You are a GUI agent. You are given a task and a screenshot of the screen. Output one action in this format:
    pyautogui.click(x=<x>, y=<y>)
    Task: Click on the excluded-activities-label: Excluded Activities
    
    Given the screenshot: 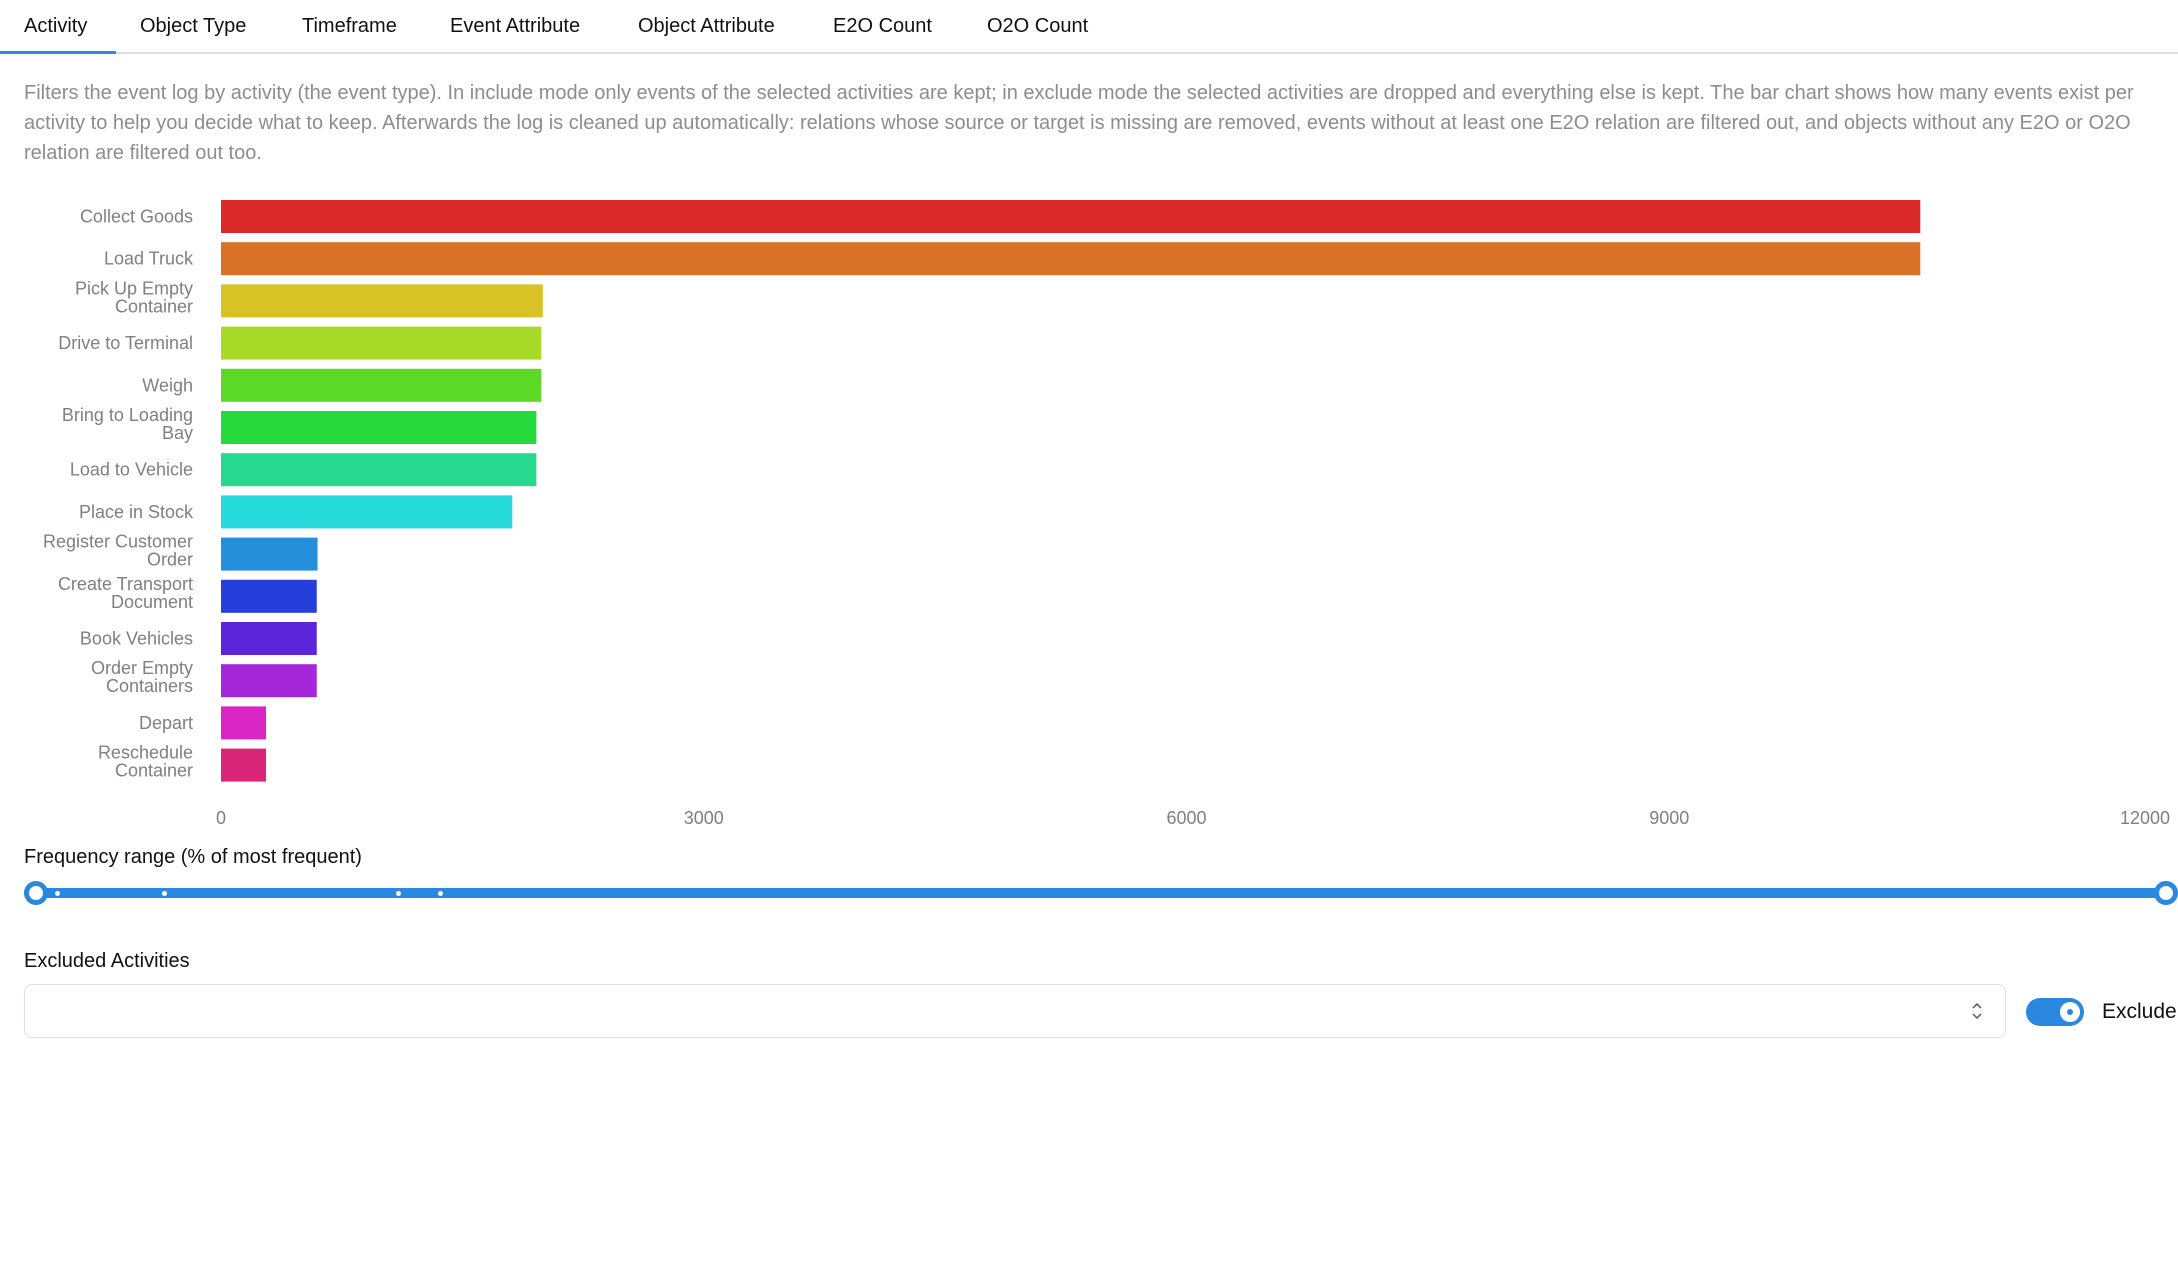 What is the action you would take?
    pyautogui.click(x=107, y=961)
    